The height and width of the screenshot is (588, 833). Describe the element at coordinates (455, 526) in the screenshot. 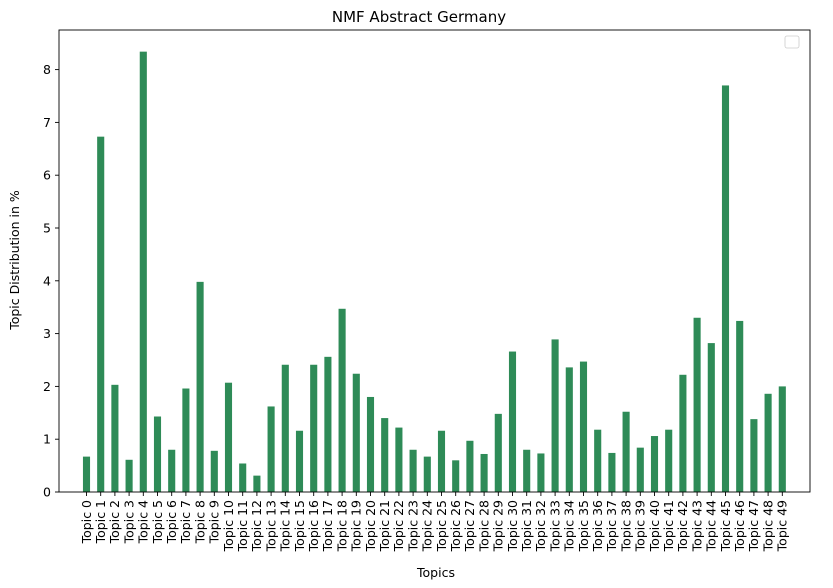

I see `x-tick-label: Topic 26` at that location.